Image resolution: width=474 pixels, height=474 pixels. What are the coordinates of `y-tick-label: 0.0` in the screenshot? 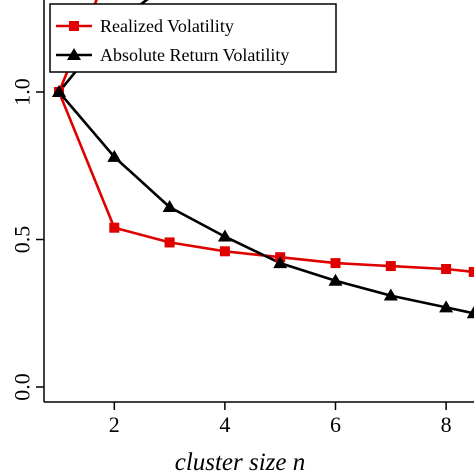 It's located at (22, 387).